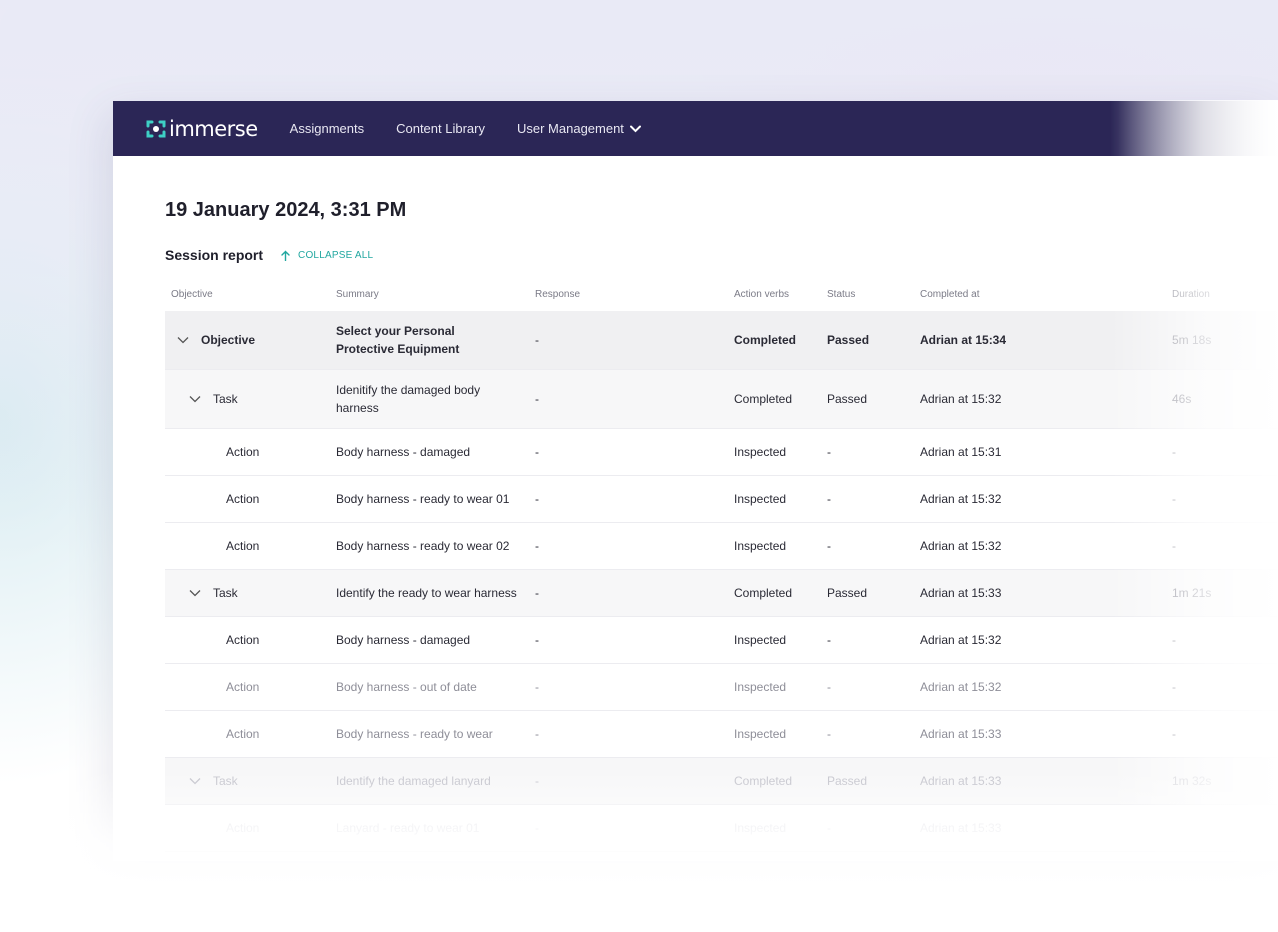 The width and height of the screenshot is (1278, 932). What do you see at coordinates (214, 255) in the screenshot?
I see `section-title: Session report` at bounding box center [214, 255].